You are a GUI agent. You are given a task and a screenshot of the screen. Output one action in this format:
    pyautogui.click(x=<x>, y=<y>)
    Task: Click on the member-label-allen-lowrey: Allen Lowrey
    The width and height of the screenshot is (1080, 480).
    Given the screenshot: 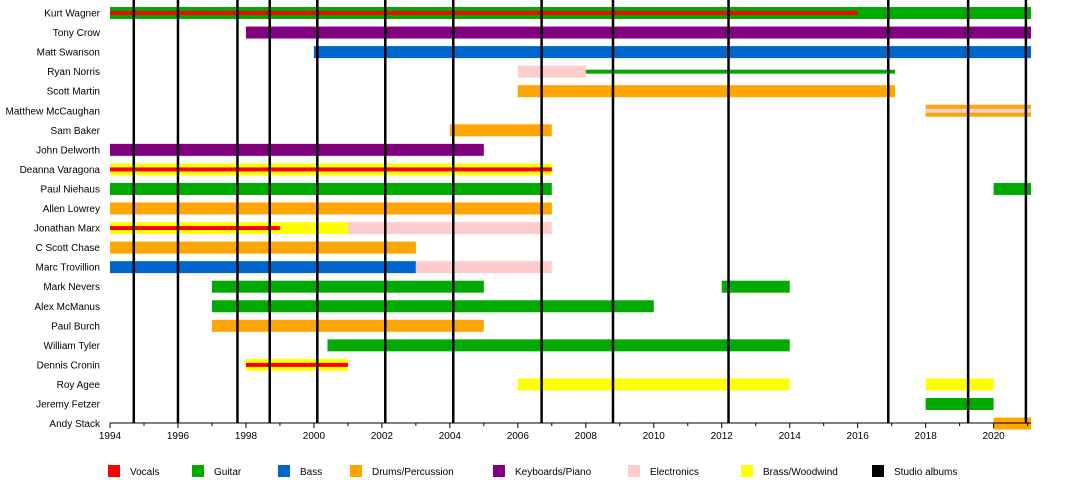 What is the action you would take?
    pyautogui.click(x=71, y=209)
    